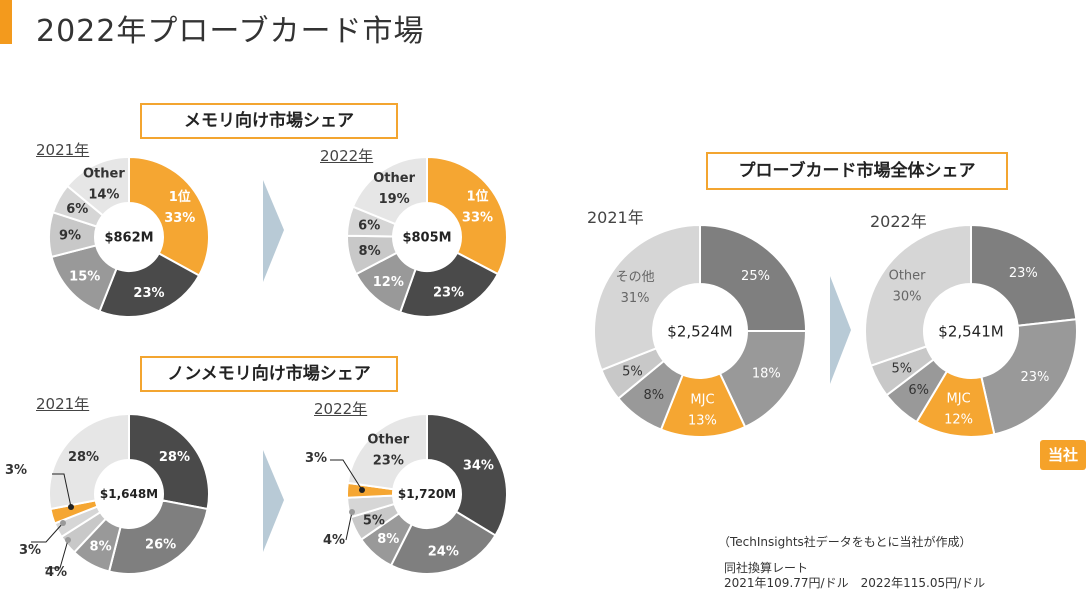  Describe the element at coordinates (908, 287) in the screenshot. I see `slice-label: Other 30%` at that location.